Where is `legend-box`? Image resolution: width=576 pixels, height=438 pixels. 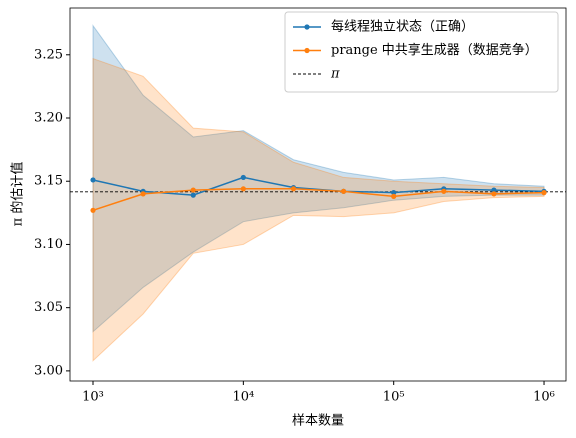
legend-box is located at coordinates (421, 52).